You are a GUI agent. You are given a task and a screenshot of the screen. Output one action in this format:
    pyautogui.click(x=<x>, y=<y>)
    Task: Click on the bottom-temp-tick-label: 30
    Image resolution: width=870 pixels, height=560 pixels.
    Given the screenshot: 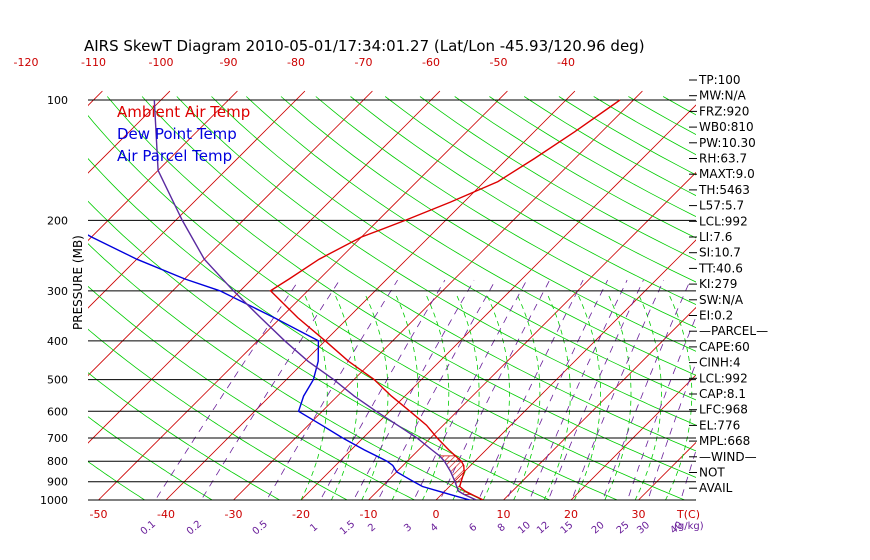 What is the action you would take?
    pyautogui.click(x=639, y=514)
    